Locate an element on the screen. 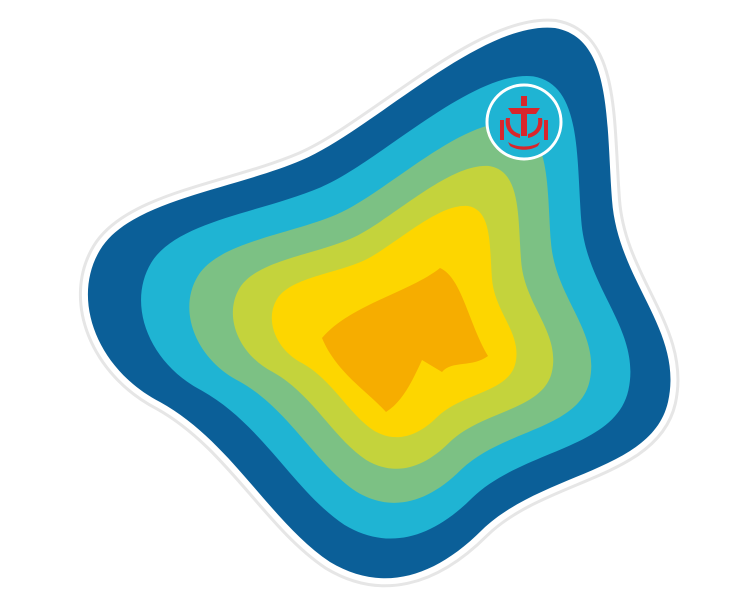  brunei-map is located at coordinates (405, 340).